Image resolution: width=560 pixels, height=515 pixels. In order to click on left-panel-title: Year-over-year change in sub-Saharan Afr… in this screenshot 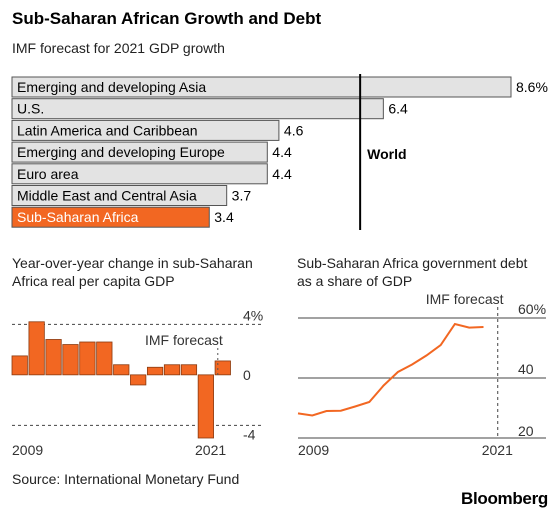, I will do `click(132, 272)`.